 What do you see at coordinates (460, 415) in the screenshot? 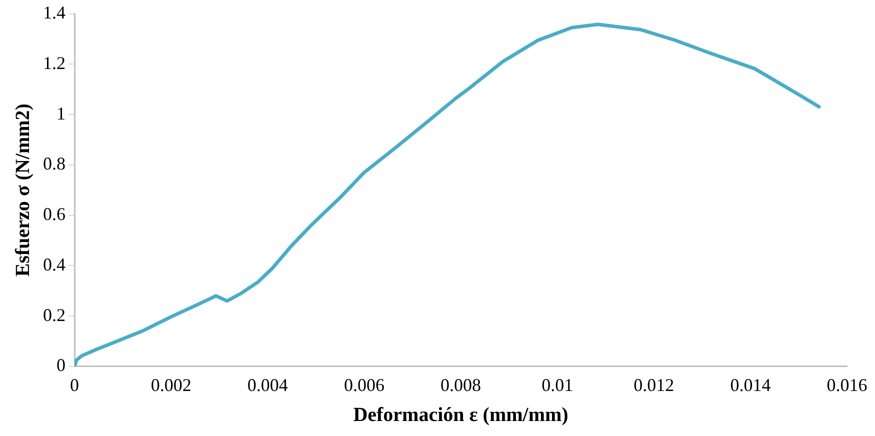
I see `x-axis-title: Deformación ε (mm/mm)` at bounding box center [460, 415].